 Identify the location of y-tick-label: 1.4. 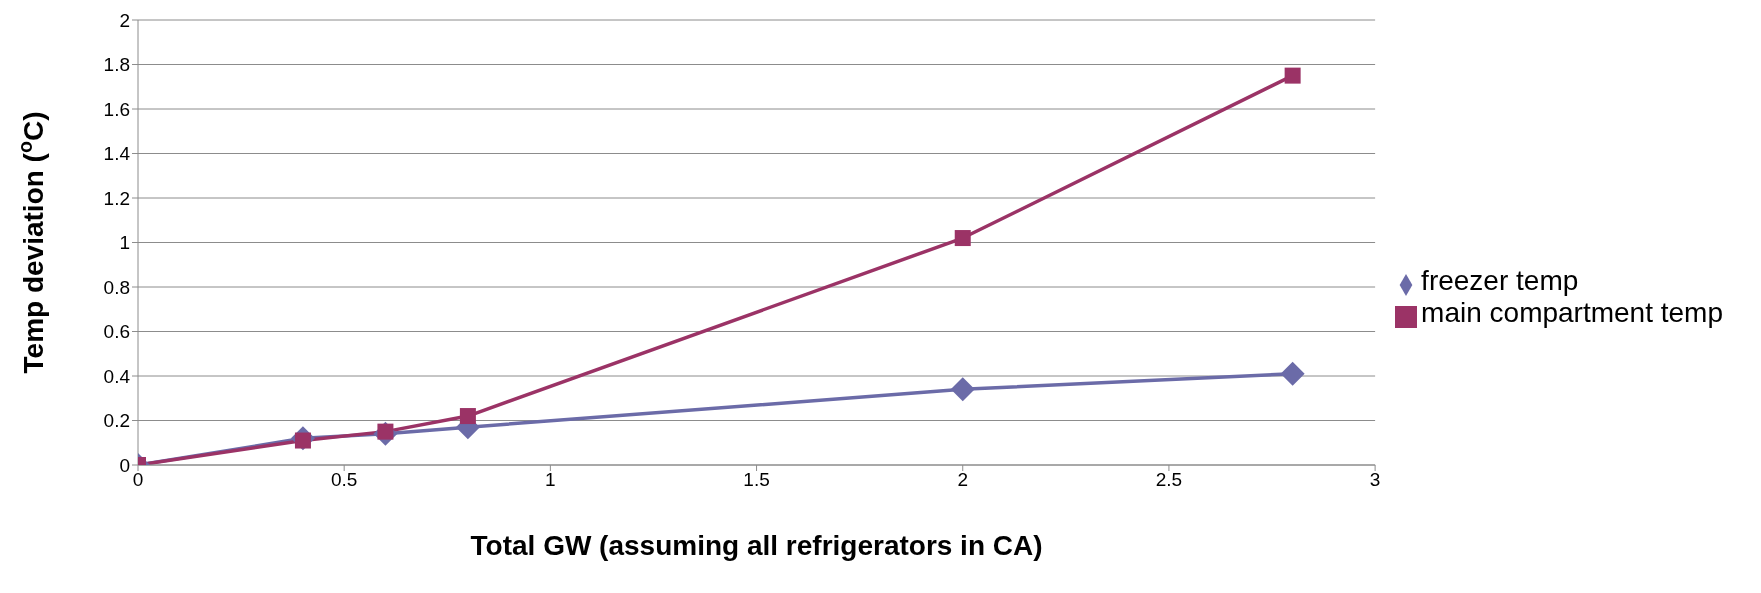
(117, 154).